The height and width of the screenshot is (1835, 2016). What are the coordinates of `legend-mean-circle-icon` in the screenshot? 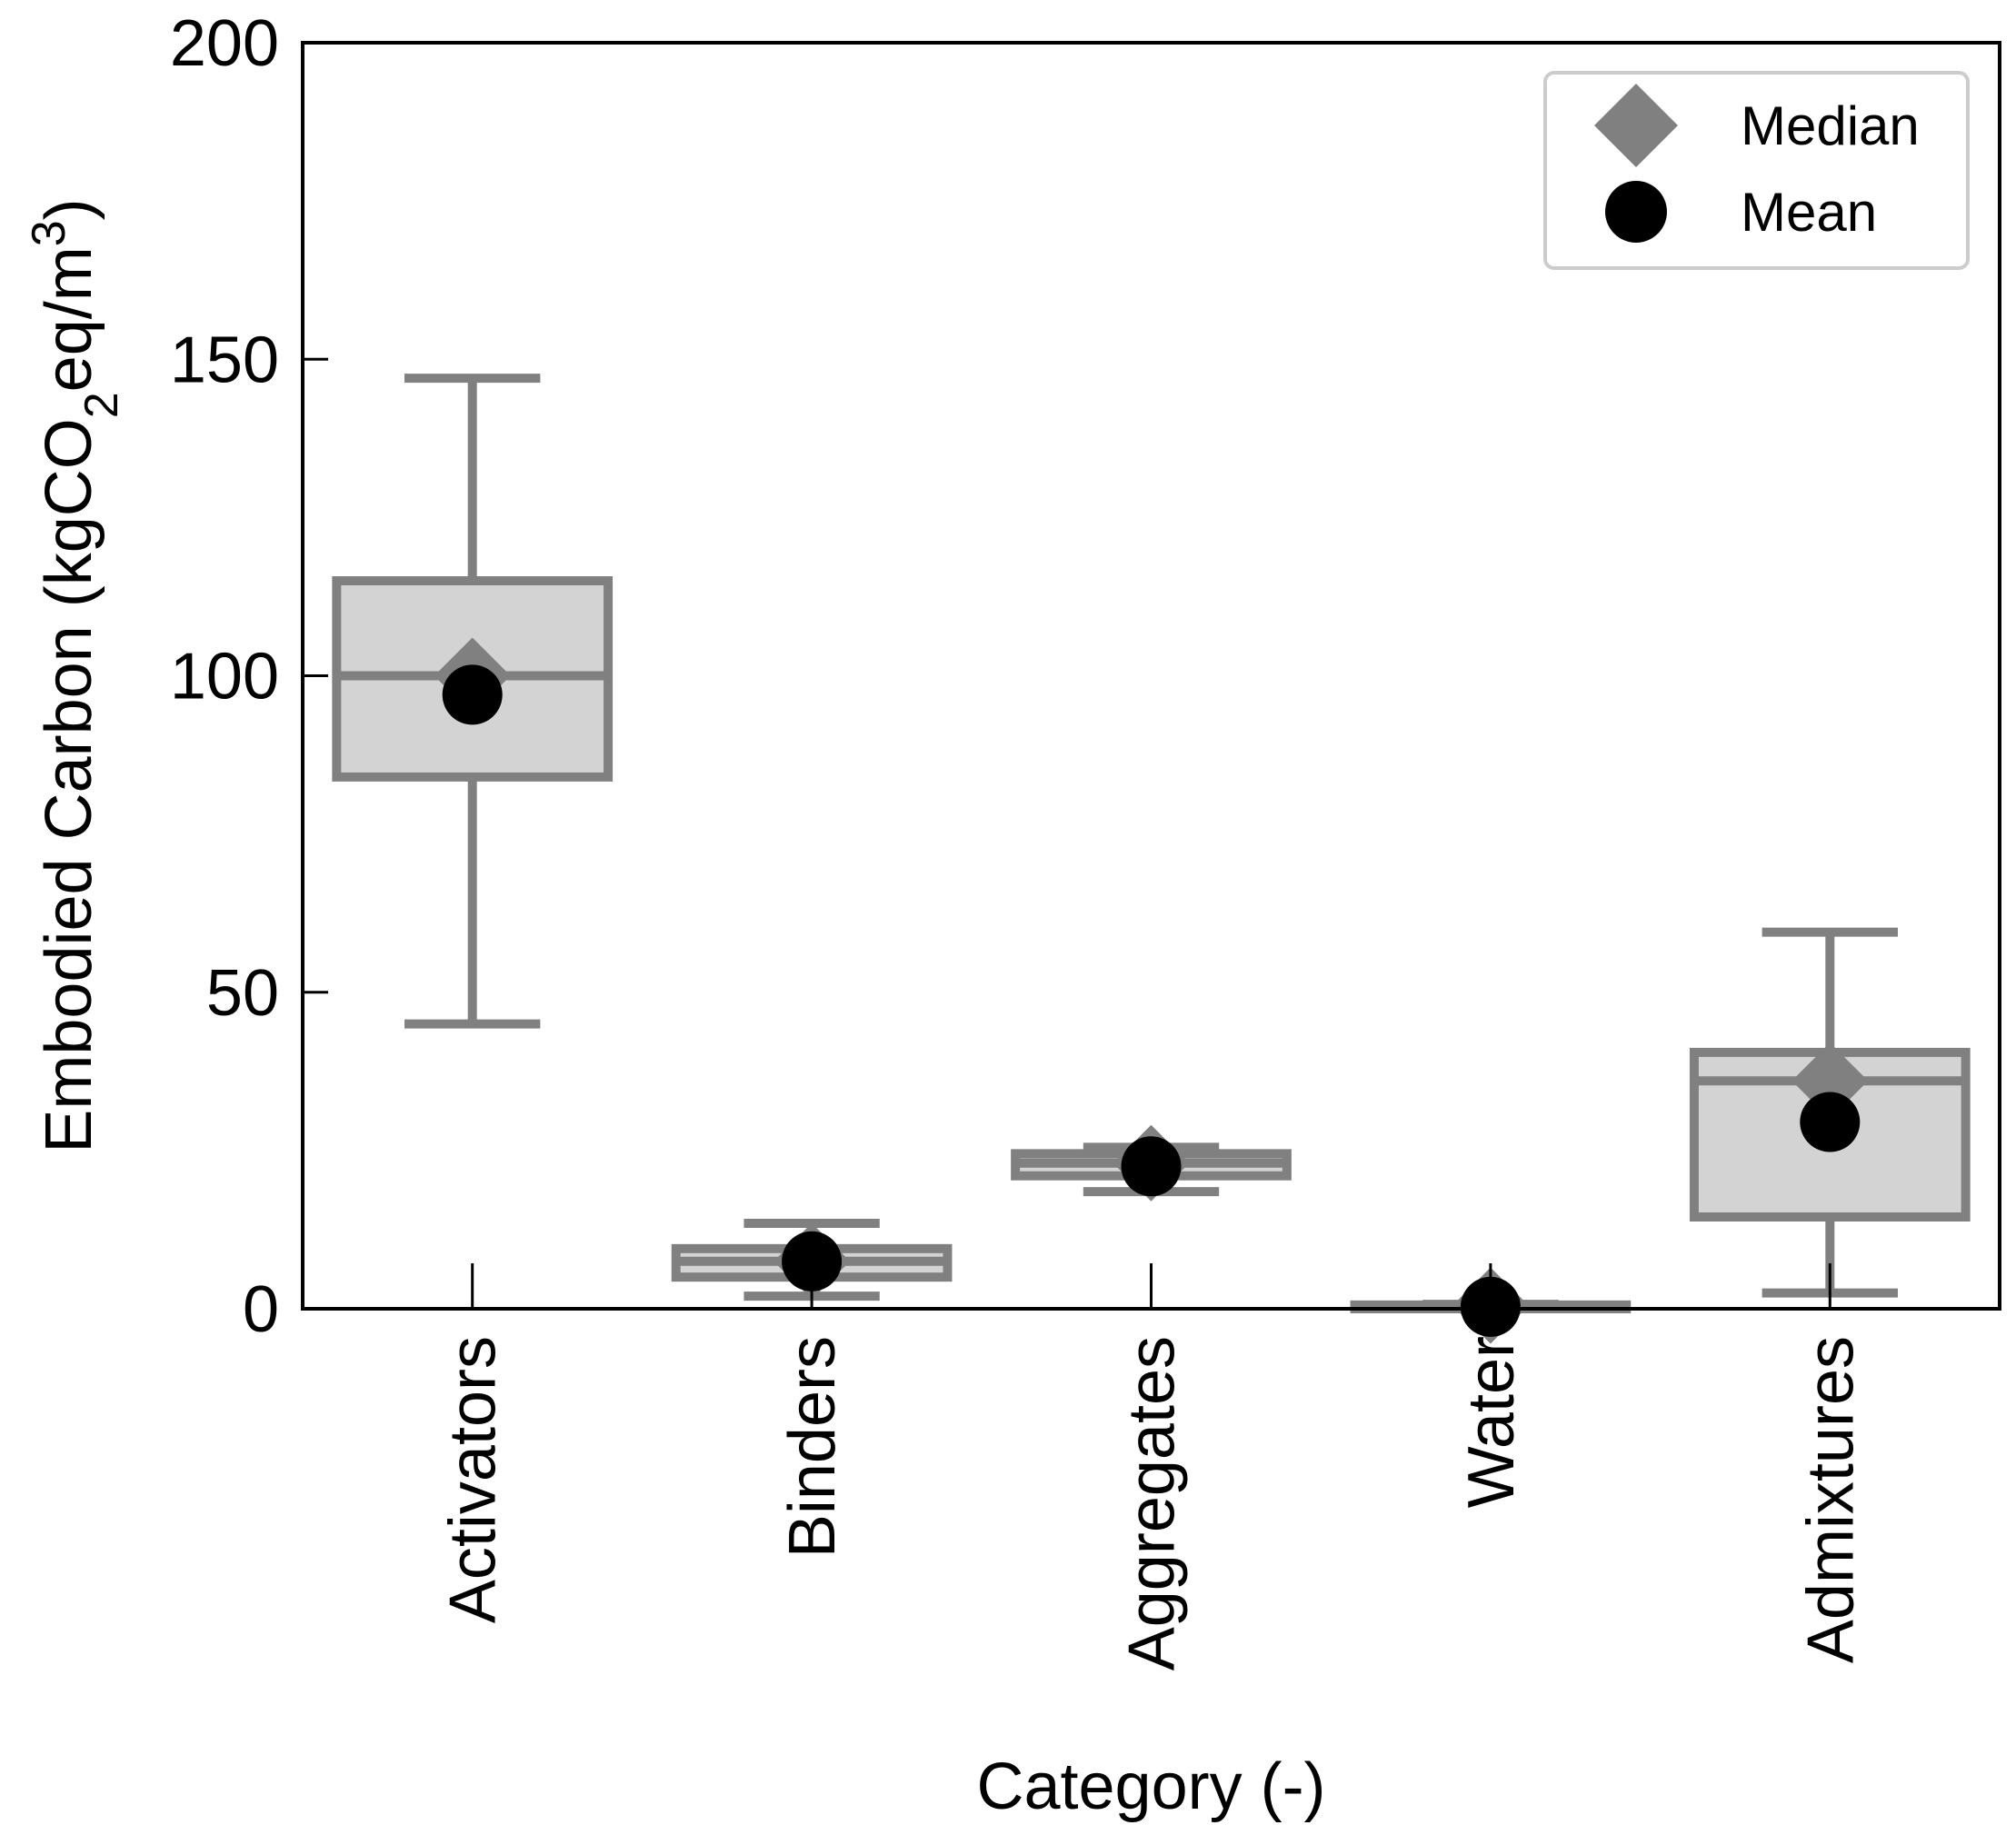 It's located at (1636, 212).